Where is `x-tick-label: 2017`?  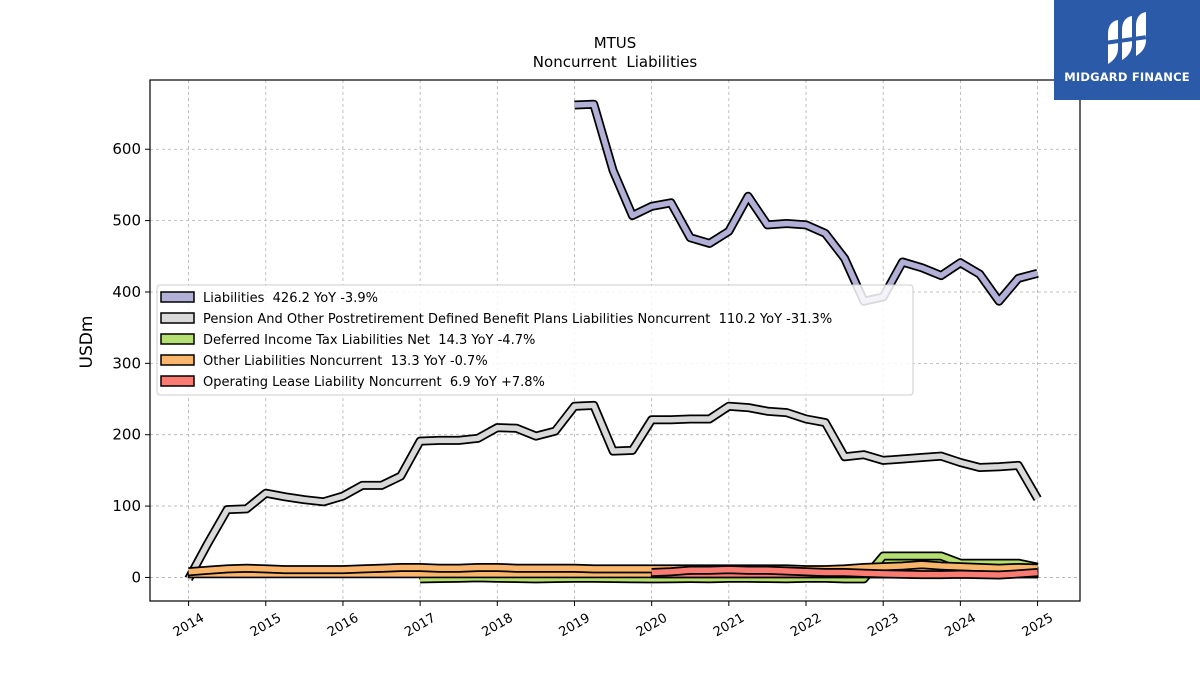 x-tick-label: 2017 is located at coordinates (420, 626).